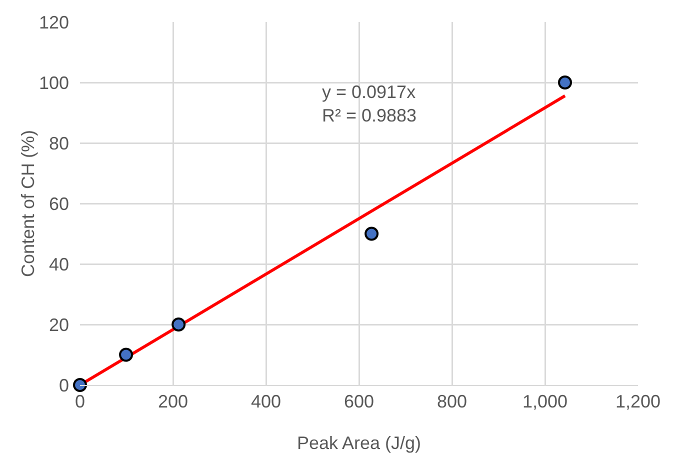  I want to click on x-tick-label: 800, so click(452, 402).